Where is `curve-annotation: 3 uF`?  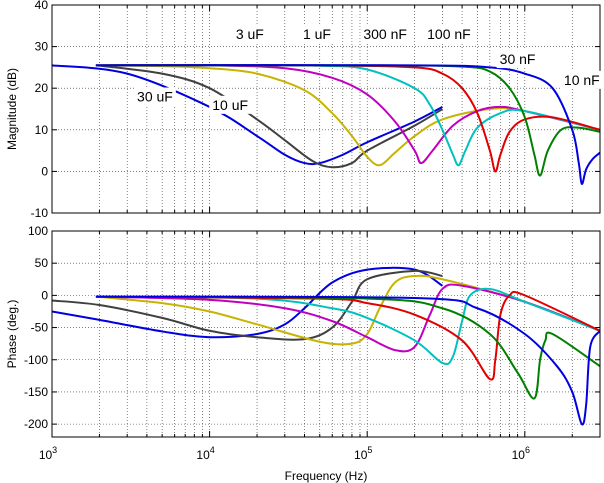
curve-annotation: 3 uF is located at coordinates (250, 34).